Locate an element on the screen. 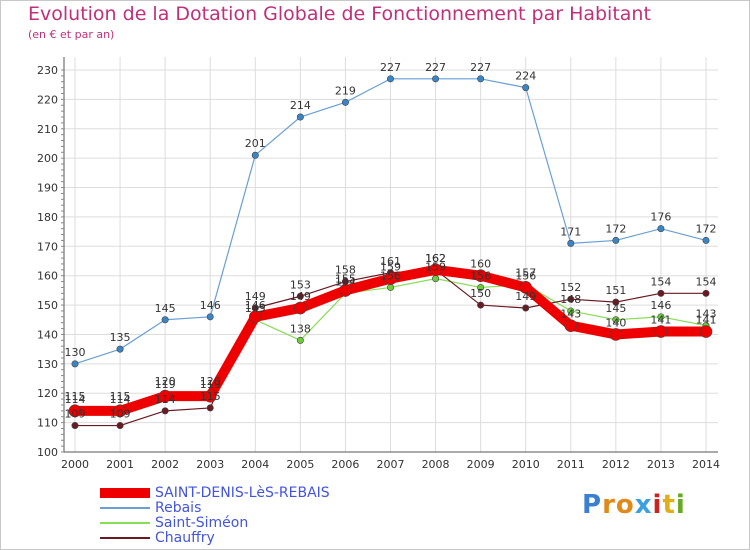 This screenshot has height=550, width=750. x-tick-label: 2003 is located at coordinates (210, 464).